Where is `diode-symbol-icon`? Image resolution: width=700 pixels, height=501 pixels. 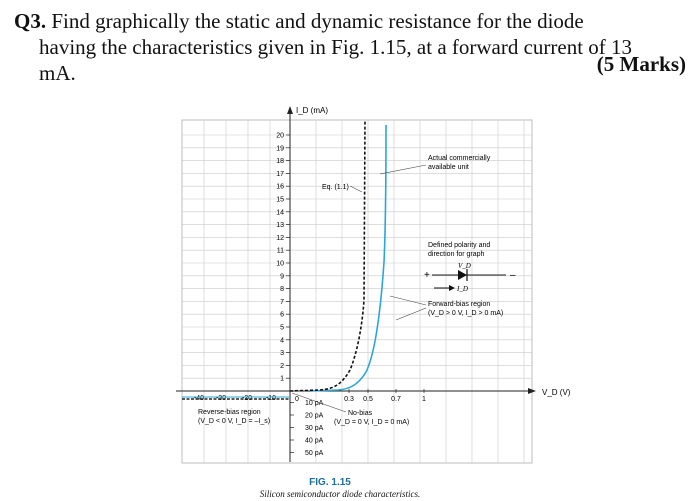 diode-symbol-icon is located at coordinates (462, 275).